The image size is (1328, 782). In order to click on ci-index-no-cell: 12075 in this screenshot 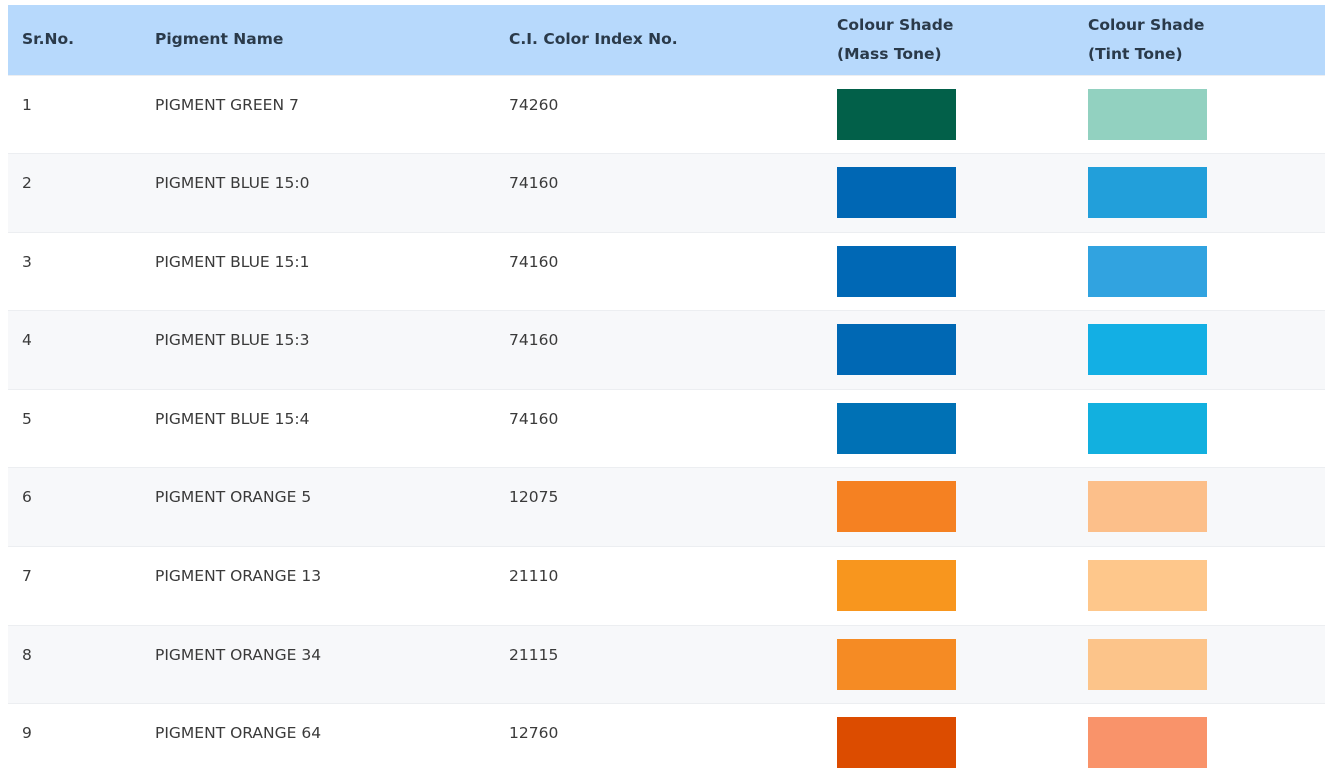, I will do `click(659, 507)`.